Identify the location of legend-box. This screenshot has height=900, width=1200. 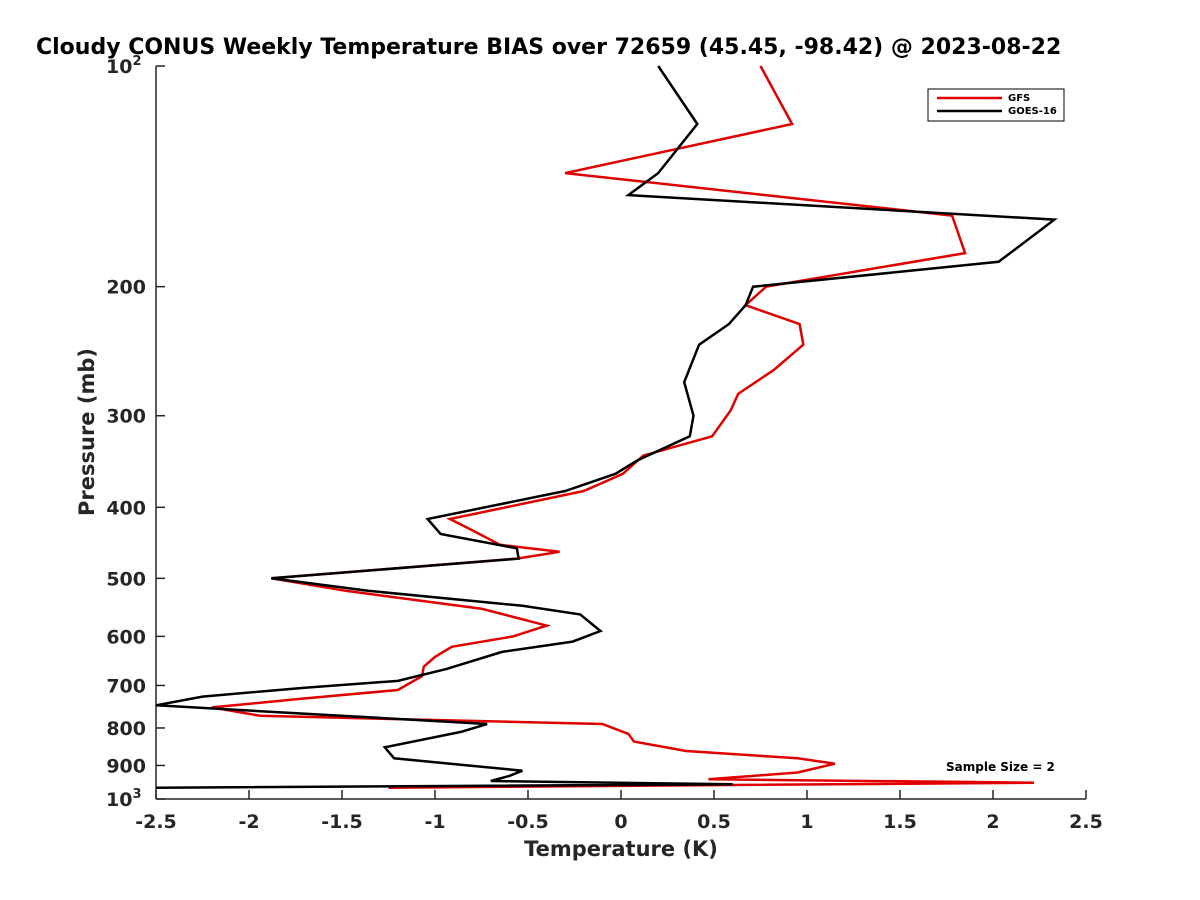
(996, 105).